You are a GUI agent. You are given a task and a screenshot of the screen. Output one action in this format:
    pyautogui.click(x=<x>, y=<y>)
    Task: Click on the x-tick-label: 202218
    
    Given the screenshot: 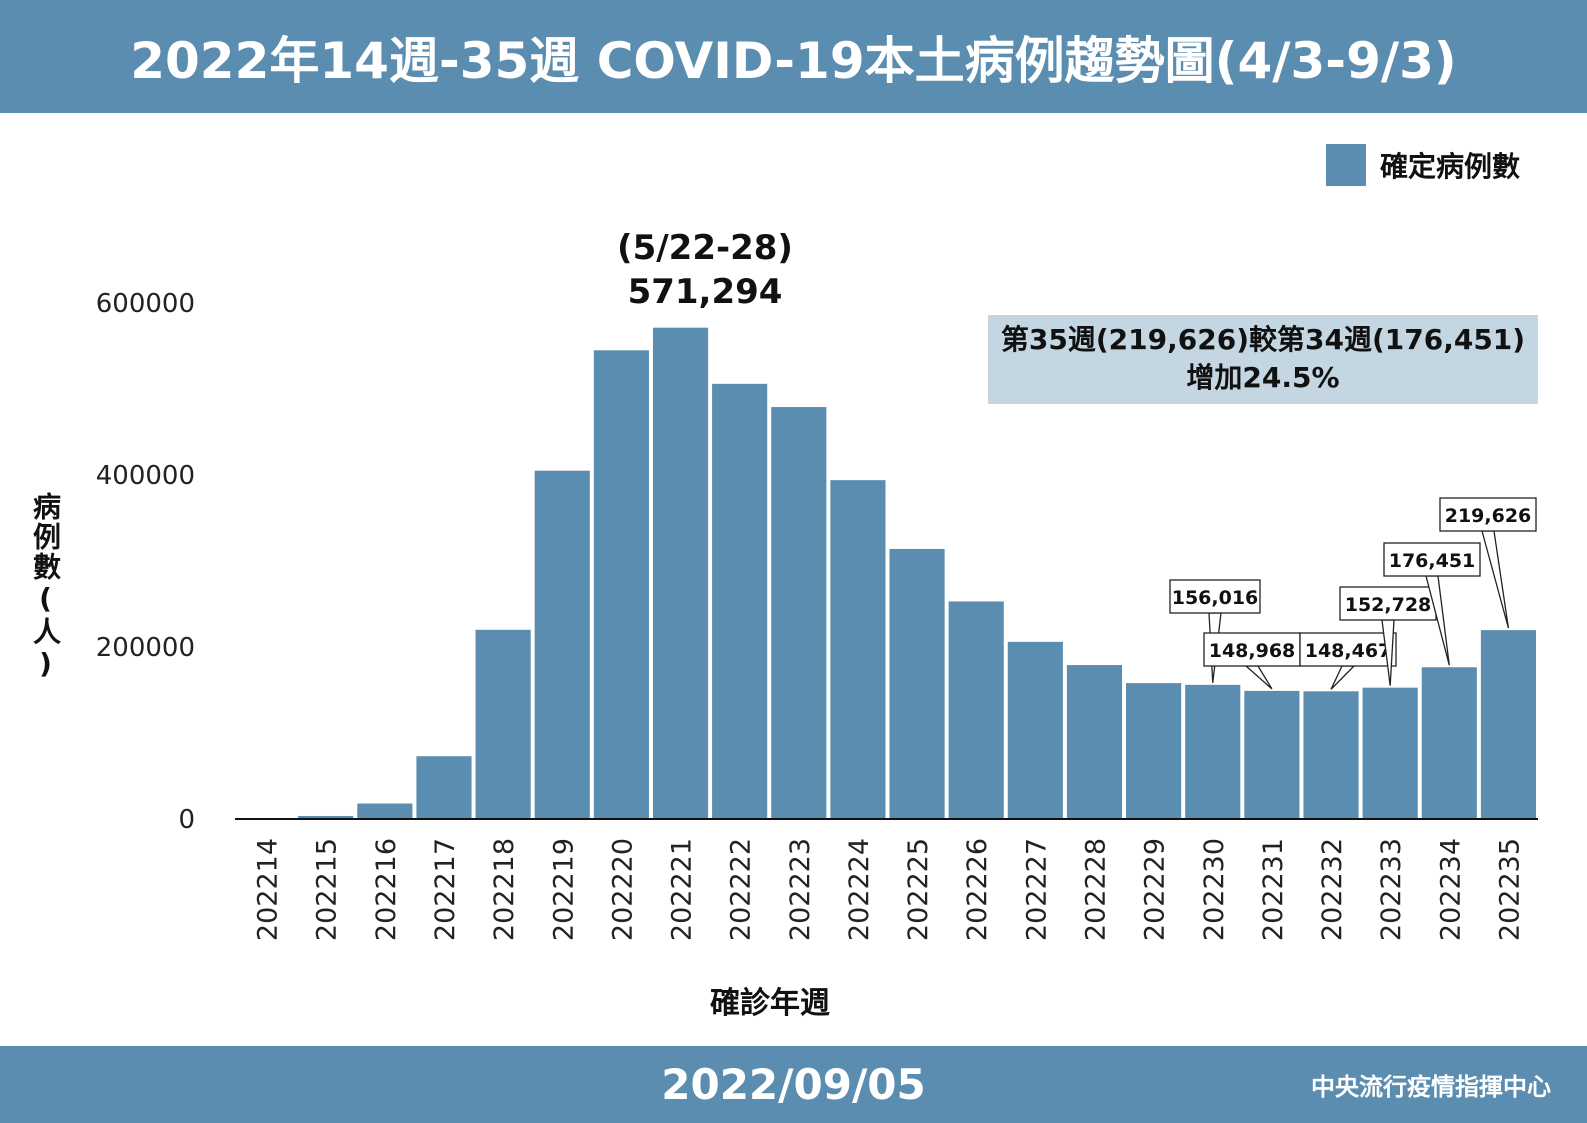 What is the action you would take?
    pyautogui.click(x=504, y=889)
    